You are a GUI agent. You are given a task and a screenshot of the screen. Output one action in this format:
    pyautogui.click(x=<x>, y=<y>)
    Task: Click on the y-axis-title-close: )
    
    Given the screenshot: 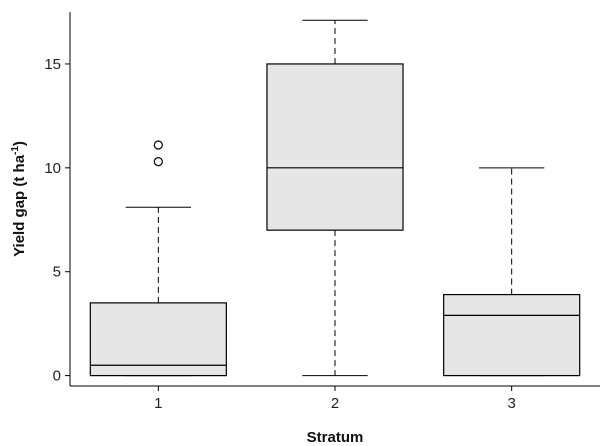 What is the action you would take?
    pyautogui.click(x=19, y=143)
    